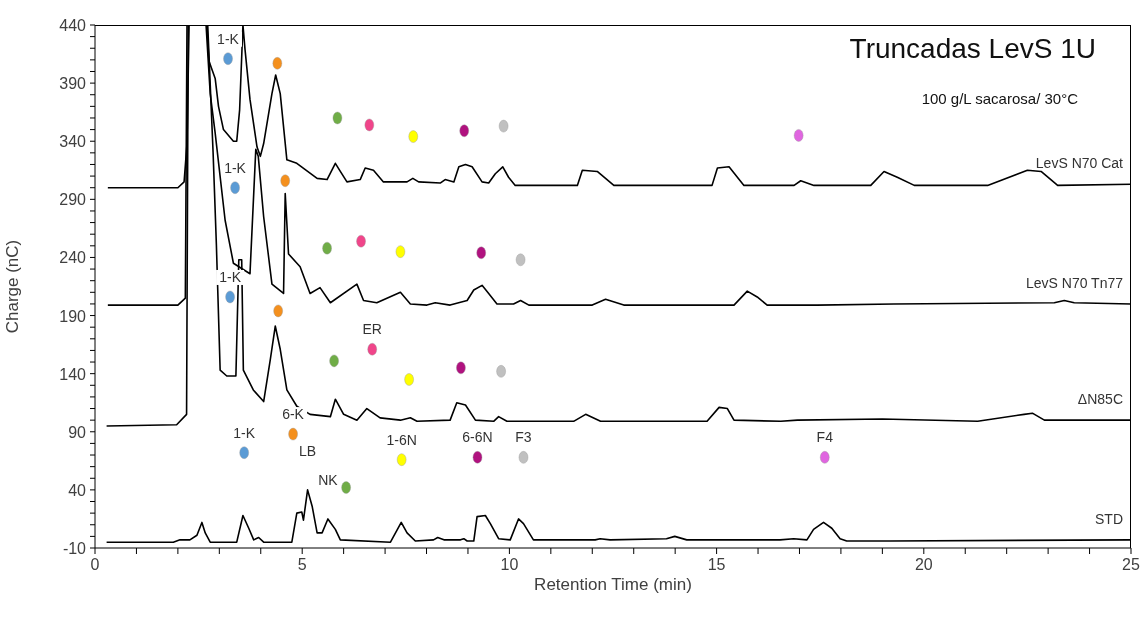 This screenshot has width=1146, height=635. Describe the element at coordinates (477, 437) in the screenshot. I see `annotation: 6-6N` at that location.